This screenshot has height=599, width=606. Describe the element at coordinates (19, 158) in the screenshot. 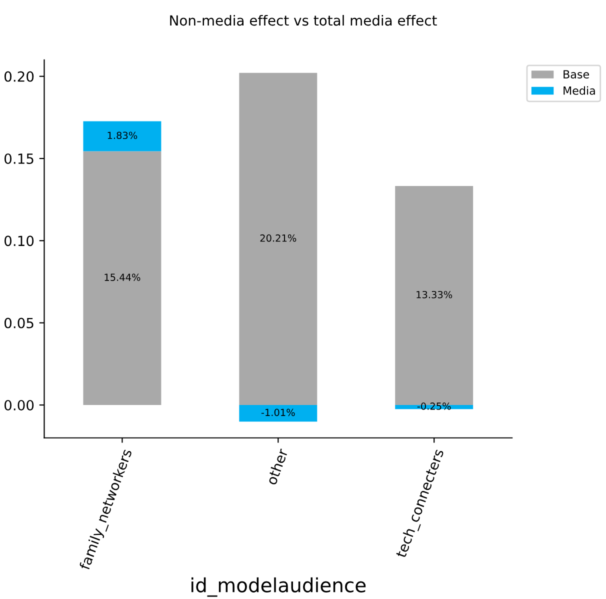

I see `y-tick-label: 0.15` at that location.